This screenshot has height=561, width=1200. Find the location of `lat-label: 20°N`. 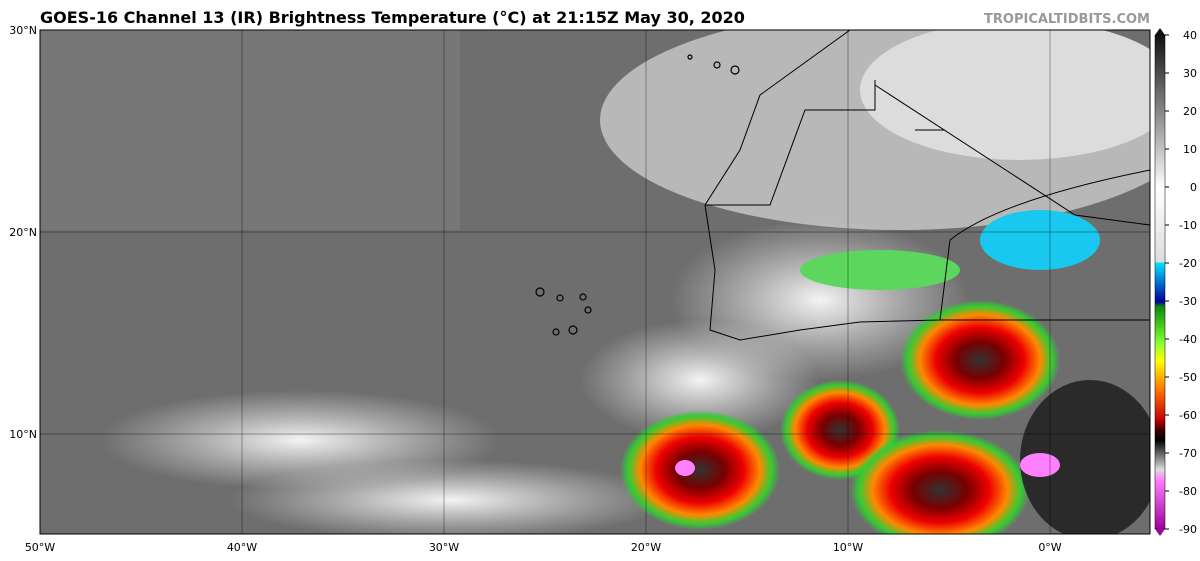

lat-label: 20°N is located at coordinates (23, 232).